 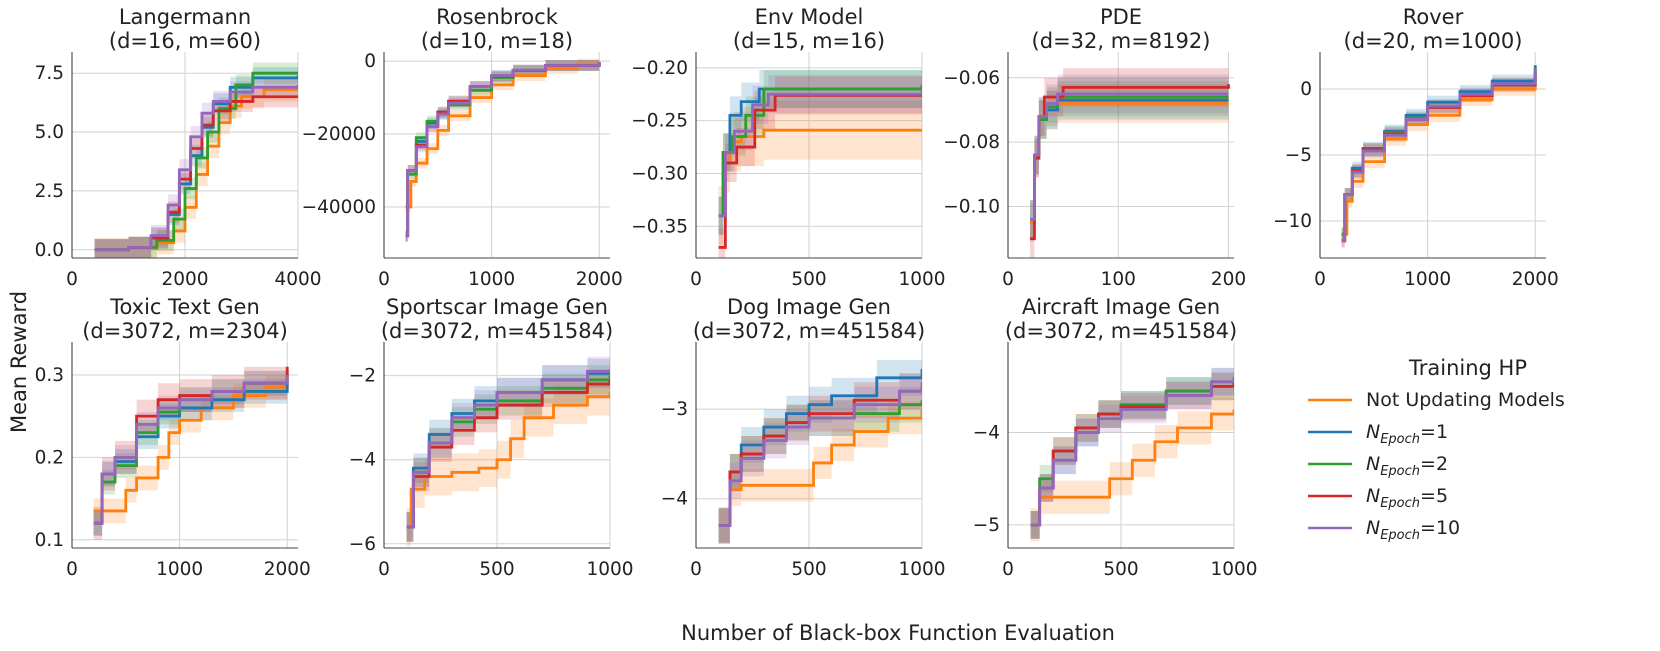 What do you see at coordinates (49, 375) in the screenshot?
I see `y-tick-label: 0.3` at bounding box center [49, 375].